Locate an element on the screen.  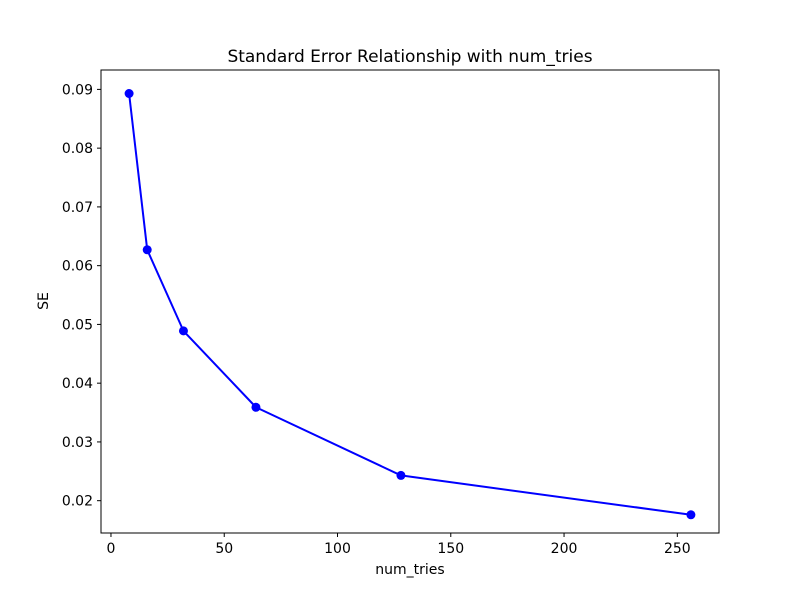
x-axis-label: num_tries is located at coordinates (409, 570).